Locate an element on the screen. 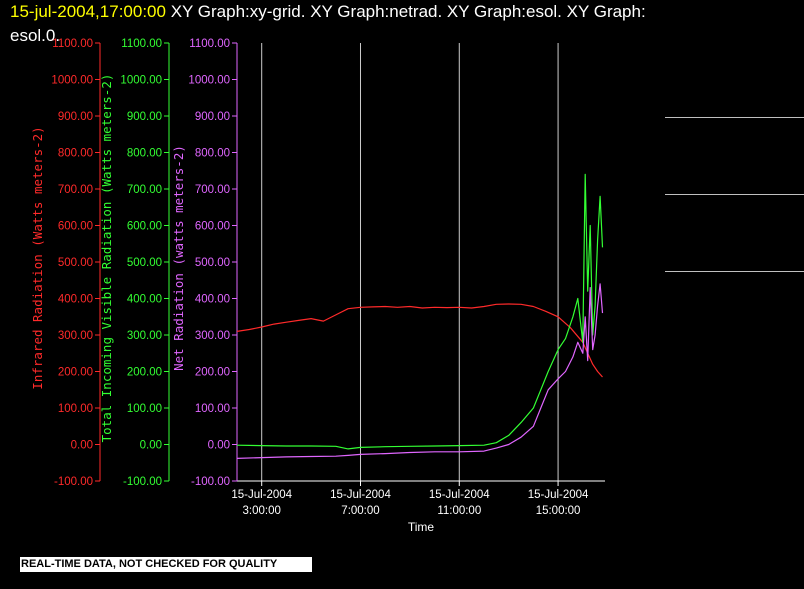 The image size is (804, 589). netrad-y-tick-label-2: 100.00 is located at coordinates (212, 409).